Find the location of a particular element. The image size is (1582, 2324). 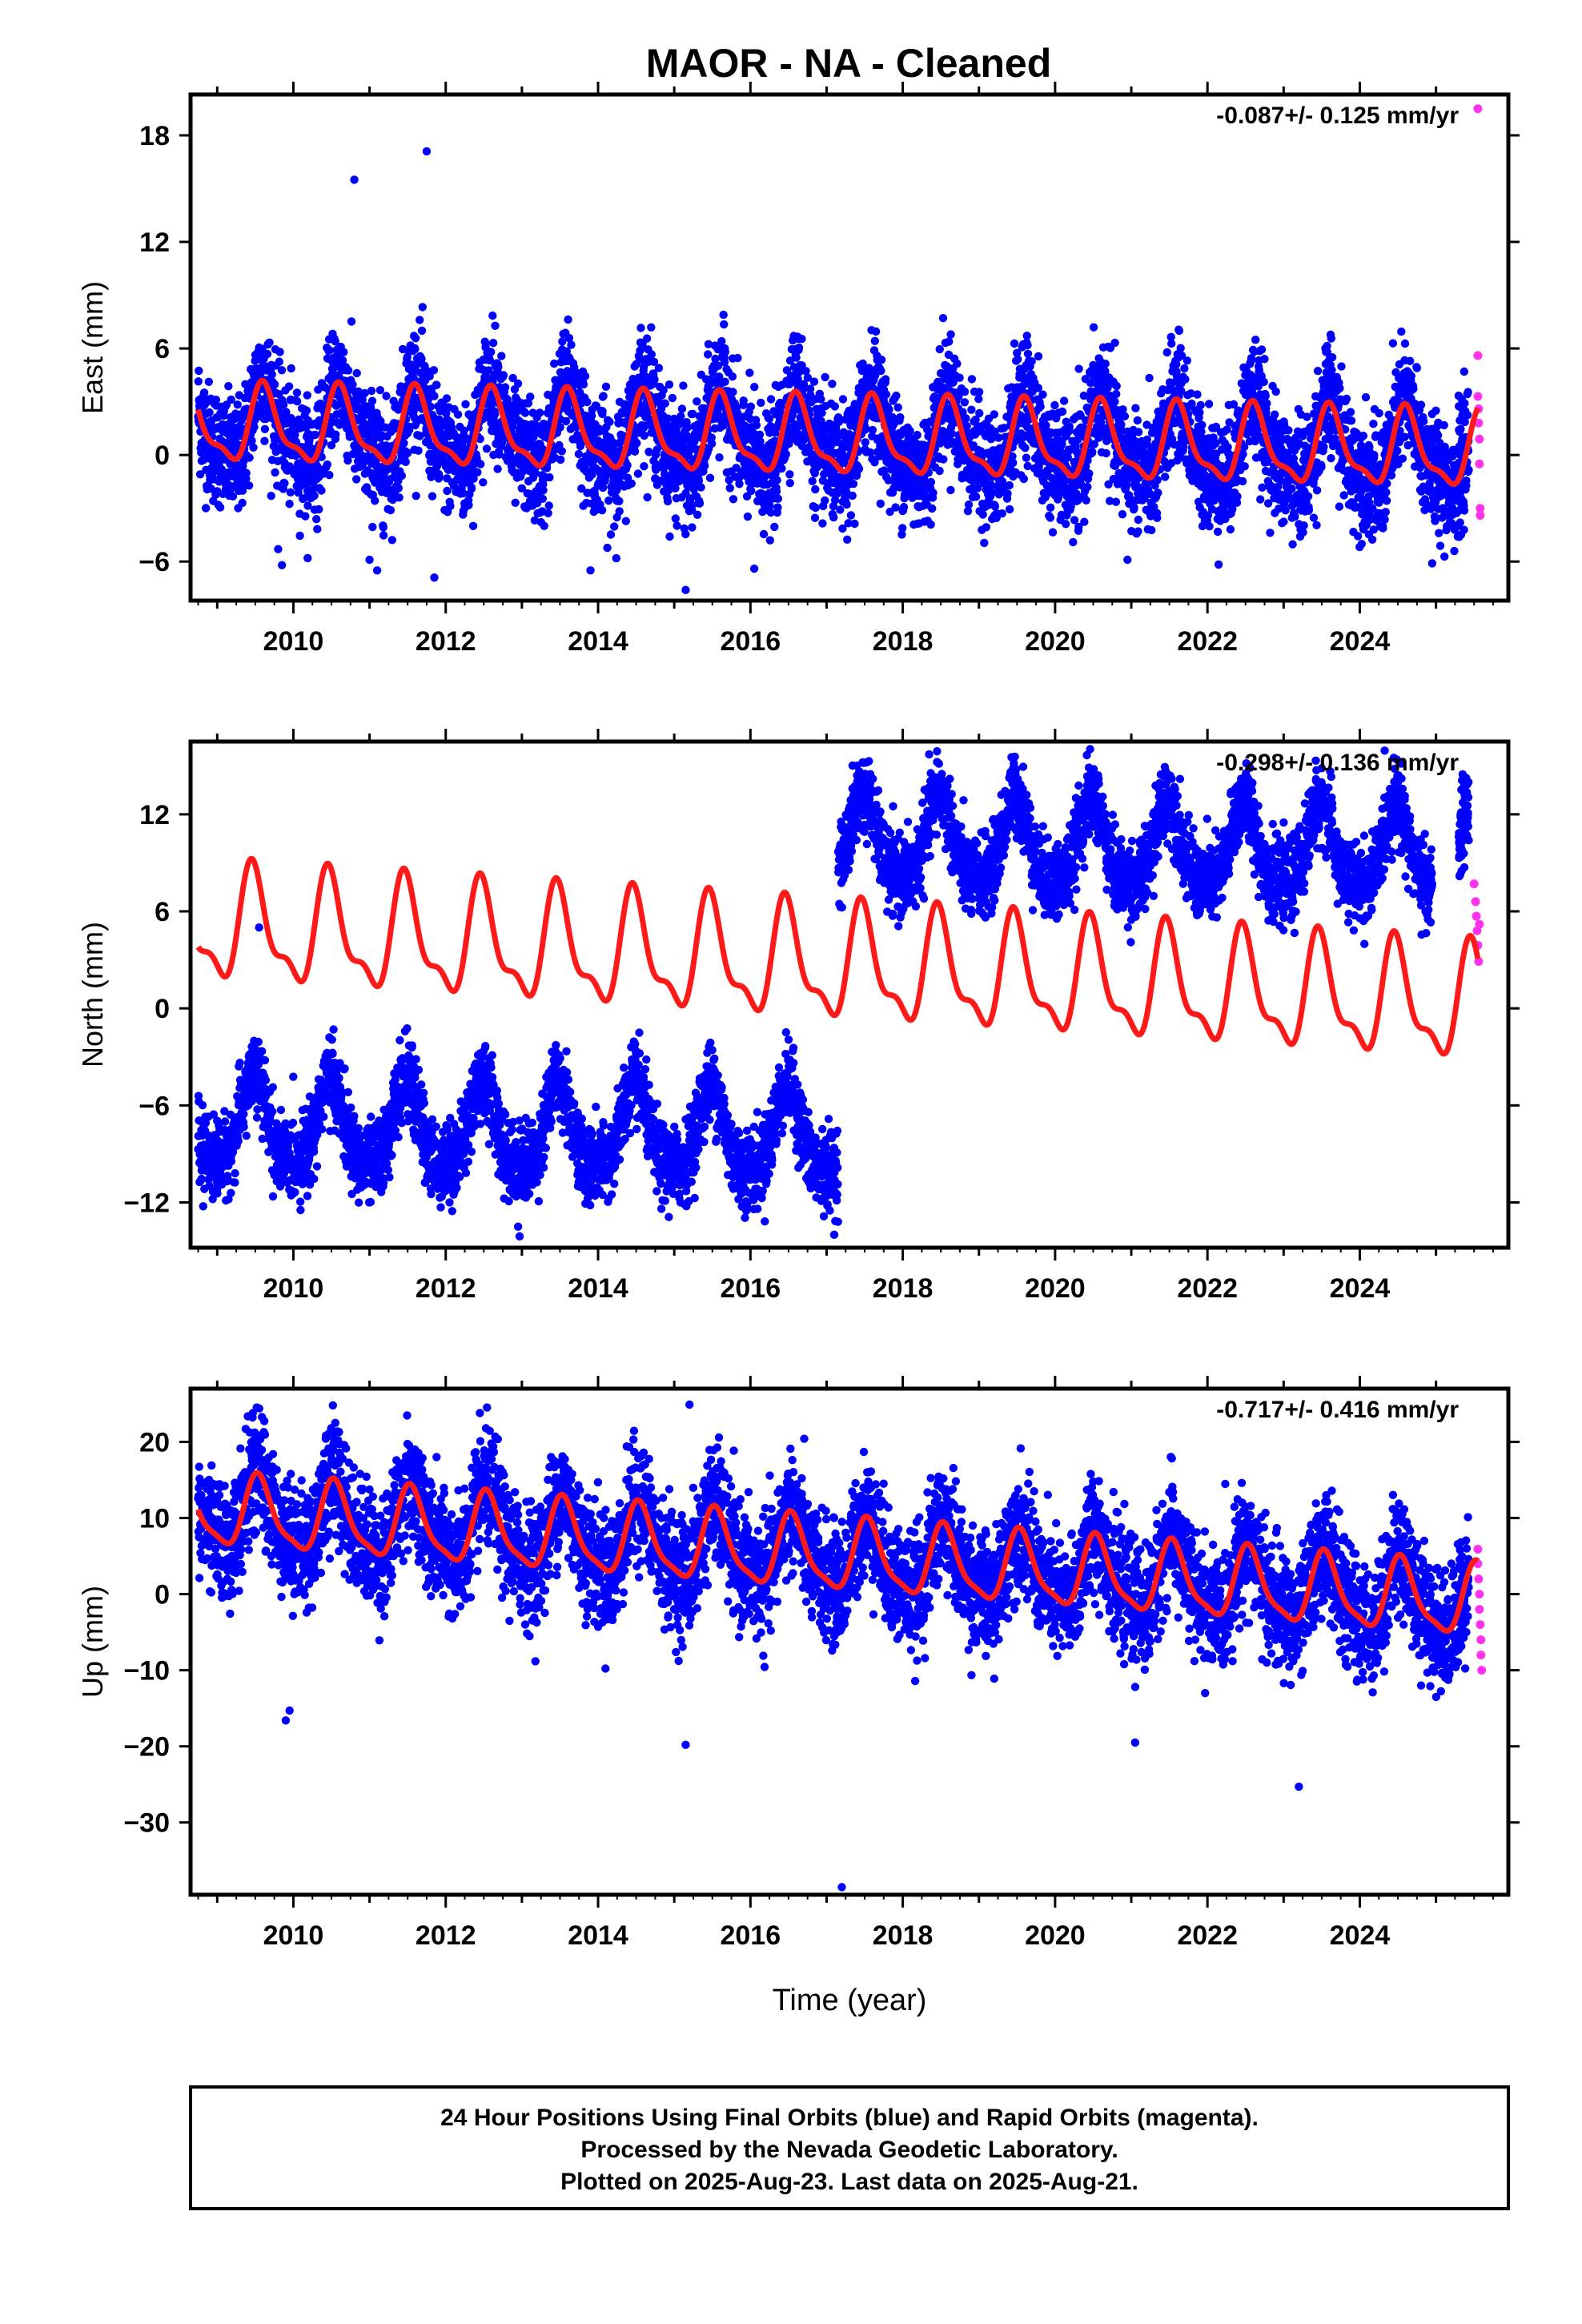

chart-title: MAOR - NA - Cleaned is located at coordinates (849, 63).